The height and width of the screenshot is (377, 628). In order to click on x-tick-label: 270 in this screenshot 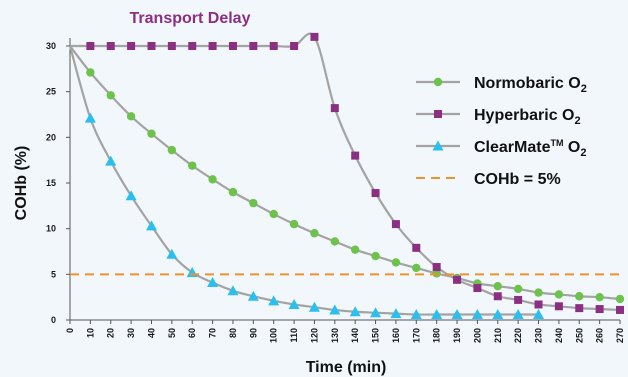, I will do `click(620, 335)`.